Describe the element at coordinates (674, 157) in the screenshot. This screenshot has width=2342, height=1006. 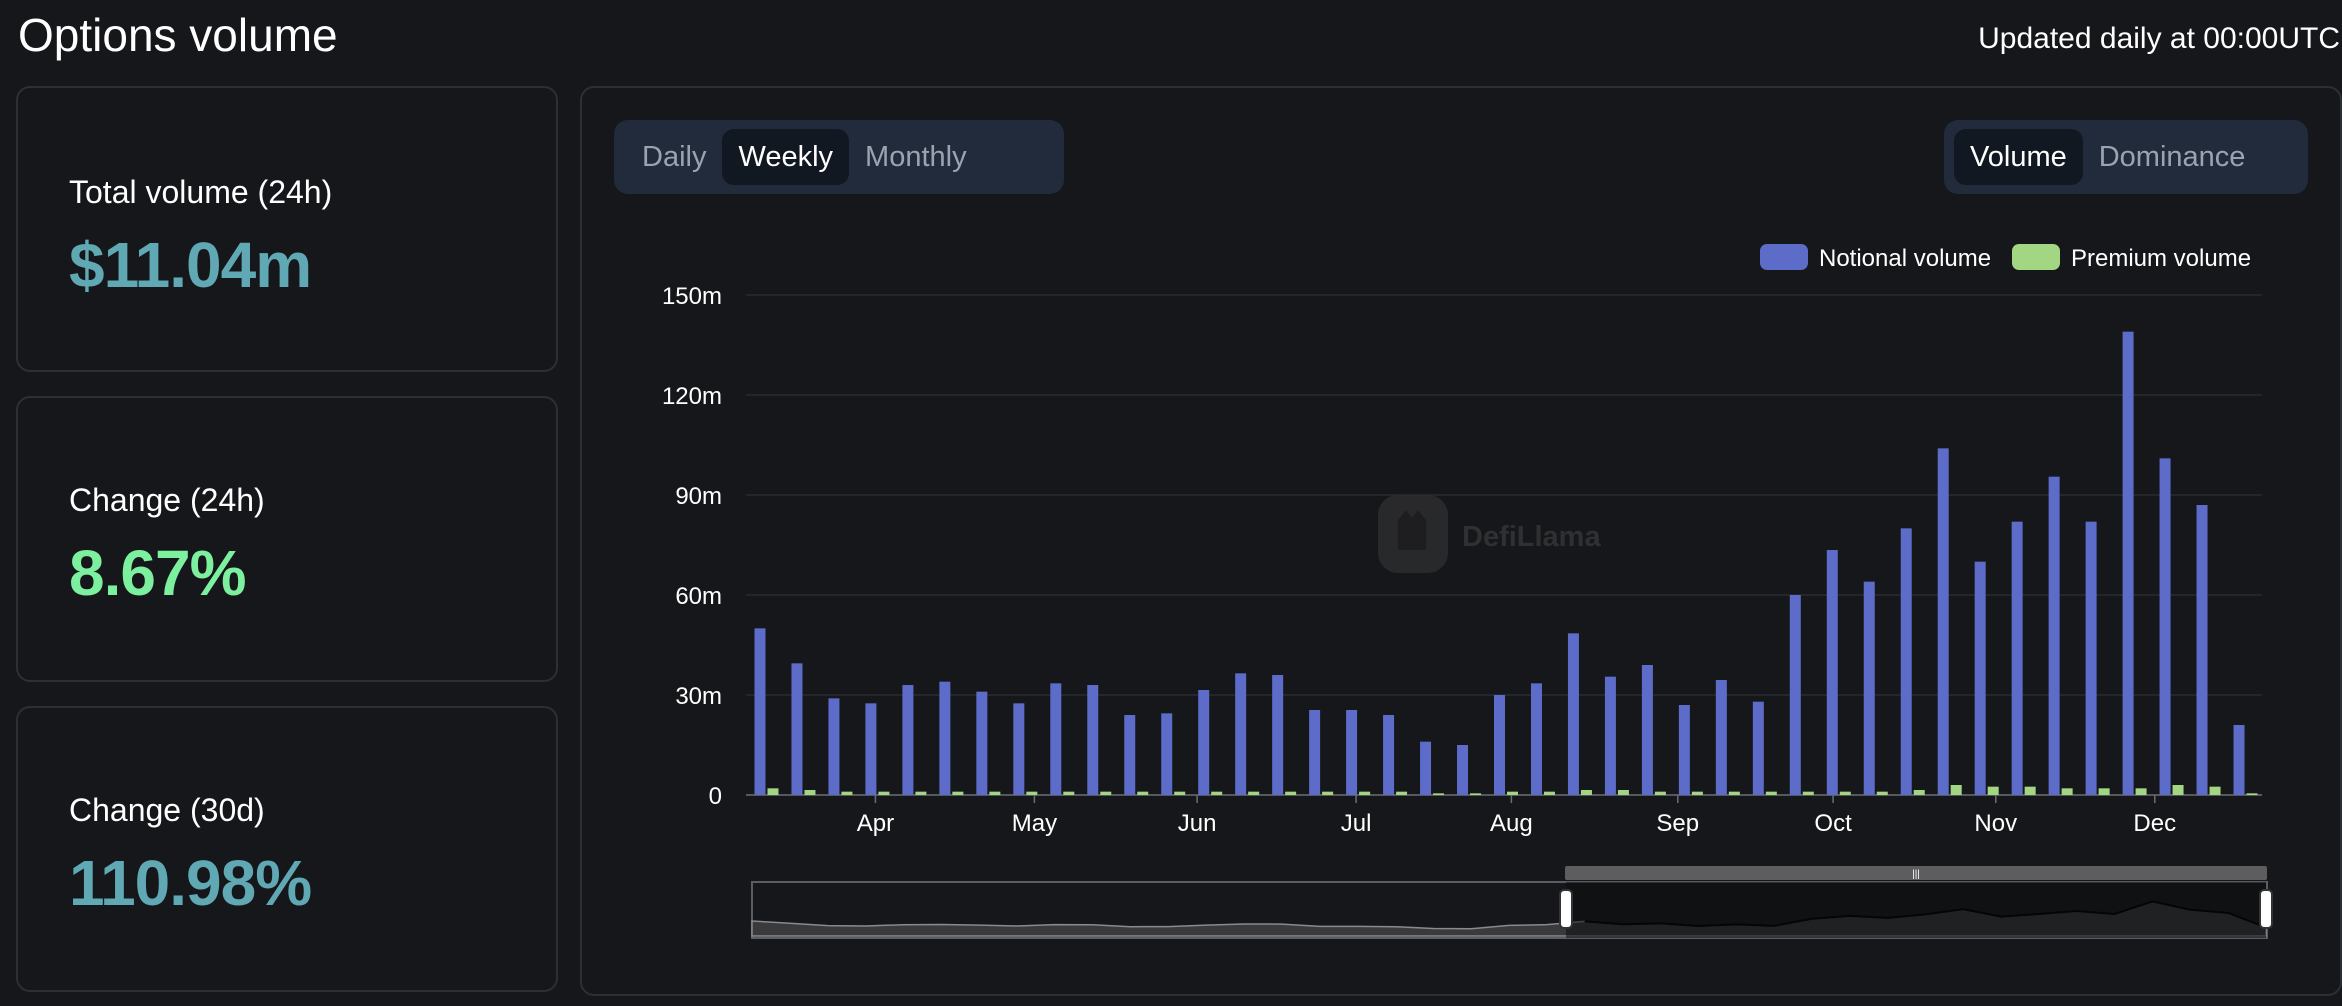
I see `period-daily-button: Daily` at that location.